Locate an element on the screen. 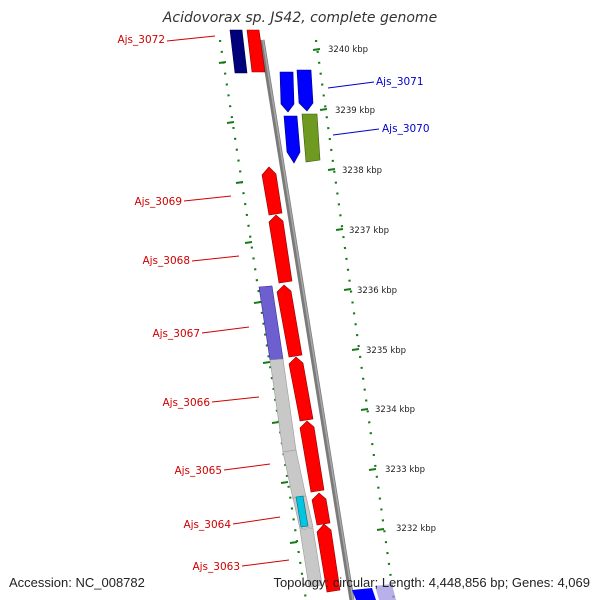 This screenshot has width=600, height=600. ruler-label-3232: 3232 kbp is located at coordinates (416, 529).